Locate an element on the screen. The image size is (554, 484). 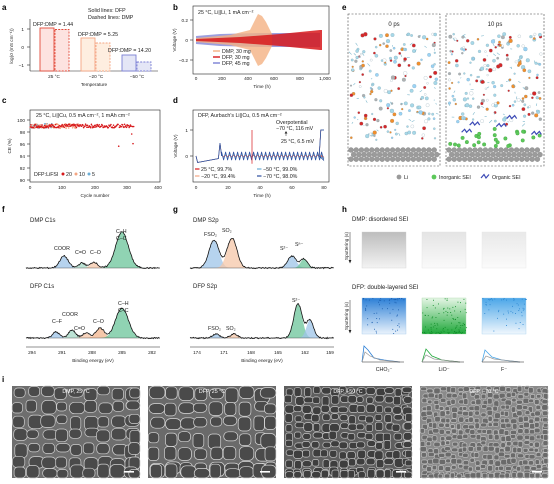
panel-label-b: b is located at coordinates (175, 7).